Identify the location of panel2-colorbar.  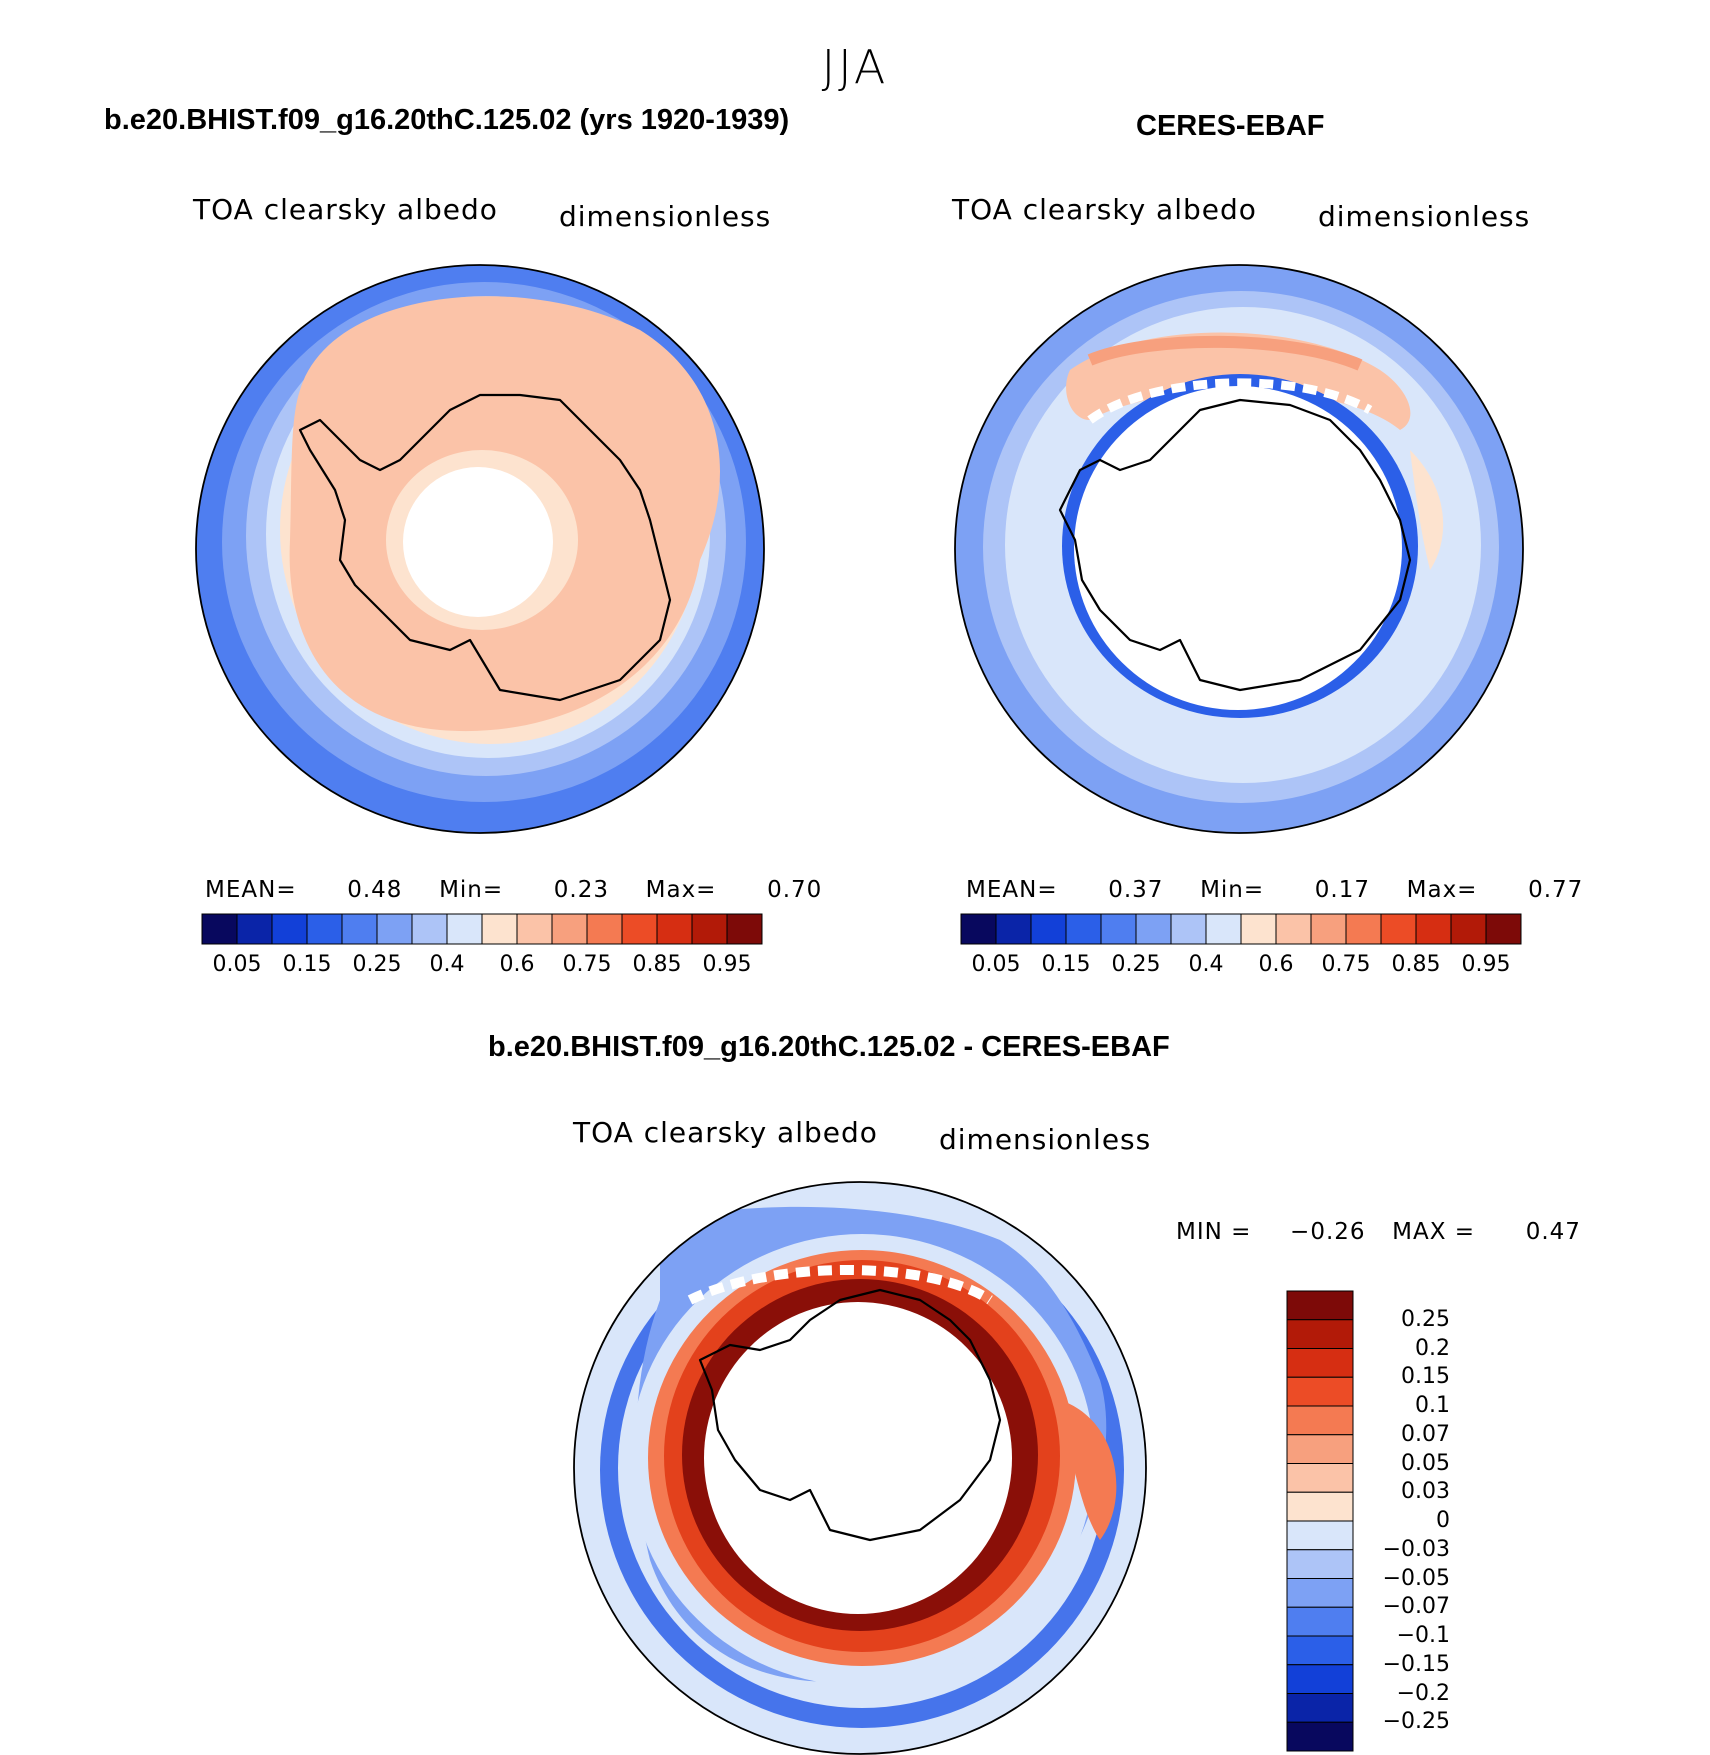
(1241, 929).